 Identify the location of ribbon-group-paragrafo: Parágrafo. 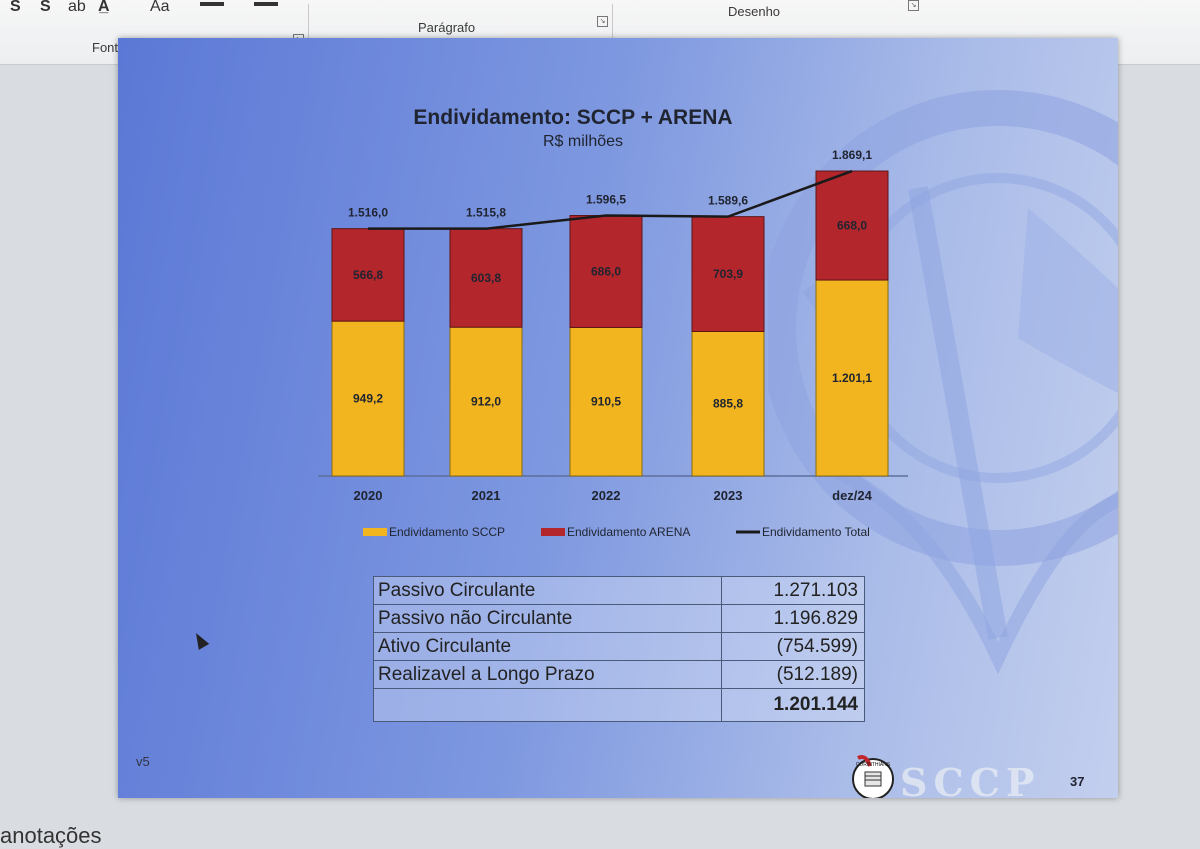
(447, 27).